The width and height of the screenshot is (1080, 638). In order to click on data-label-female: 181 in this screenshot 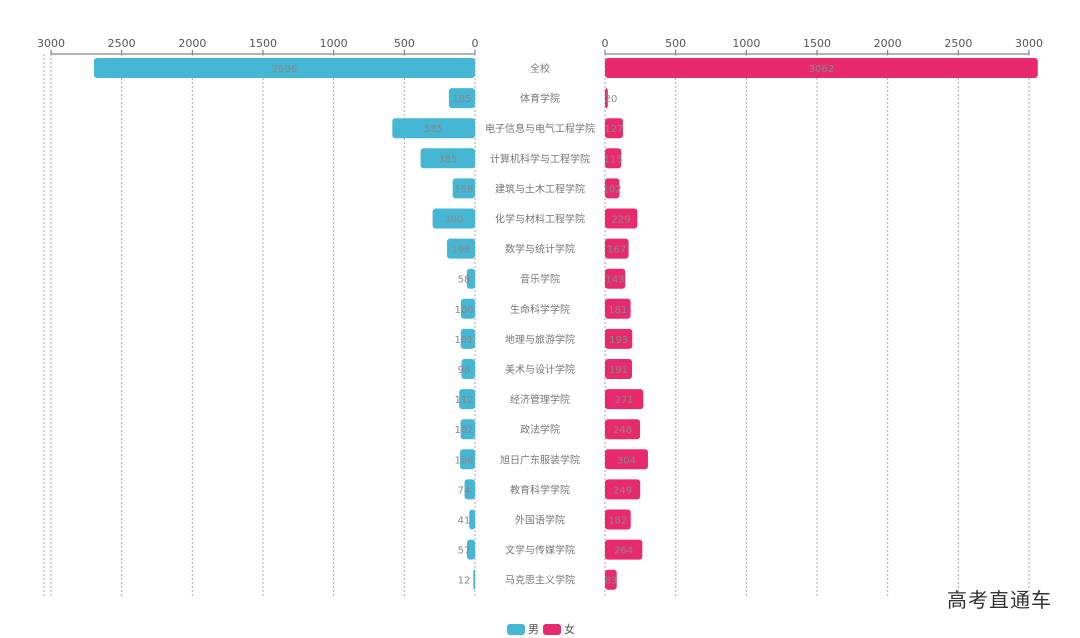, I will do `click(617, 310)`.